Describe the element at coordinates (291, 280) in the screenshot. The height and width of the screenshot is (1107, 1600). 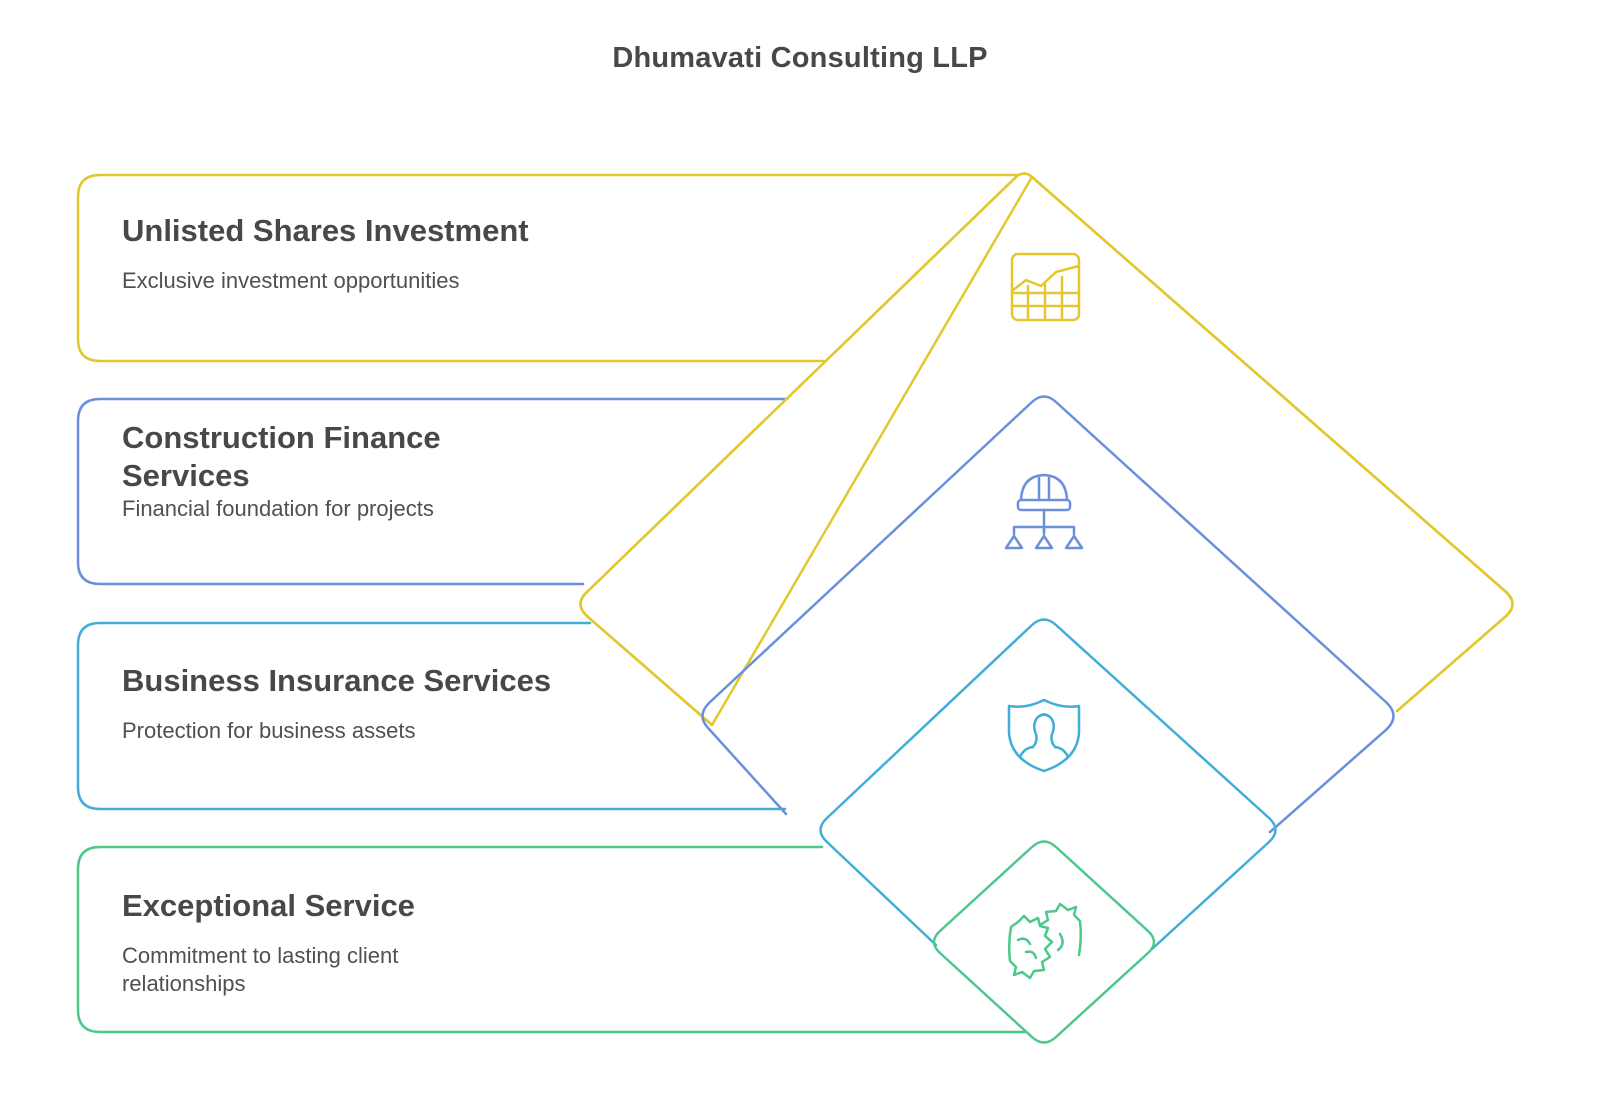
I see `item-description: Exclusive investment opportunities` at that location.